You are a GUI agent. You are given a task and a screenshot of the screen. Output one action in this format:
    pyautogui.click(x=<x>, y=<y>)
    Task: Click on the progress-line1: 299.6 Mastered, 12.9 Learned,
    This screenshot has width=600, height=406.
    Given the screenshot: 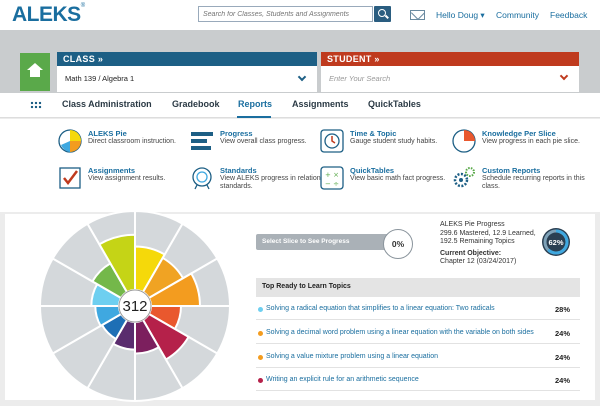 What is the action you would take?
    pyautogui.click(x=488, y=233)
    